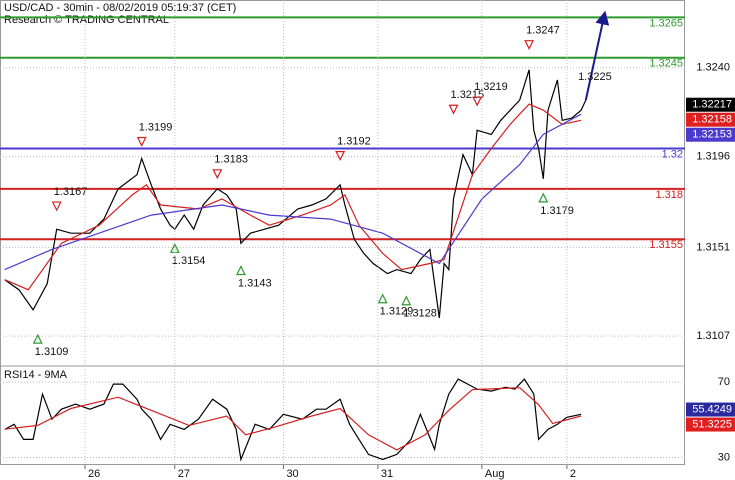  What do you see at coordinates (231, 160) in the screenshot?
I see `high-label: 1.3183` at bounding box center [231, 160].